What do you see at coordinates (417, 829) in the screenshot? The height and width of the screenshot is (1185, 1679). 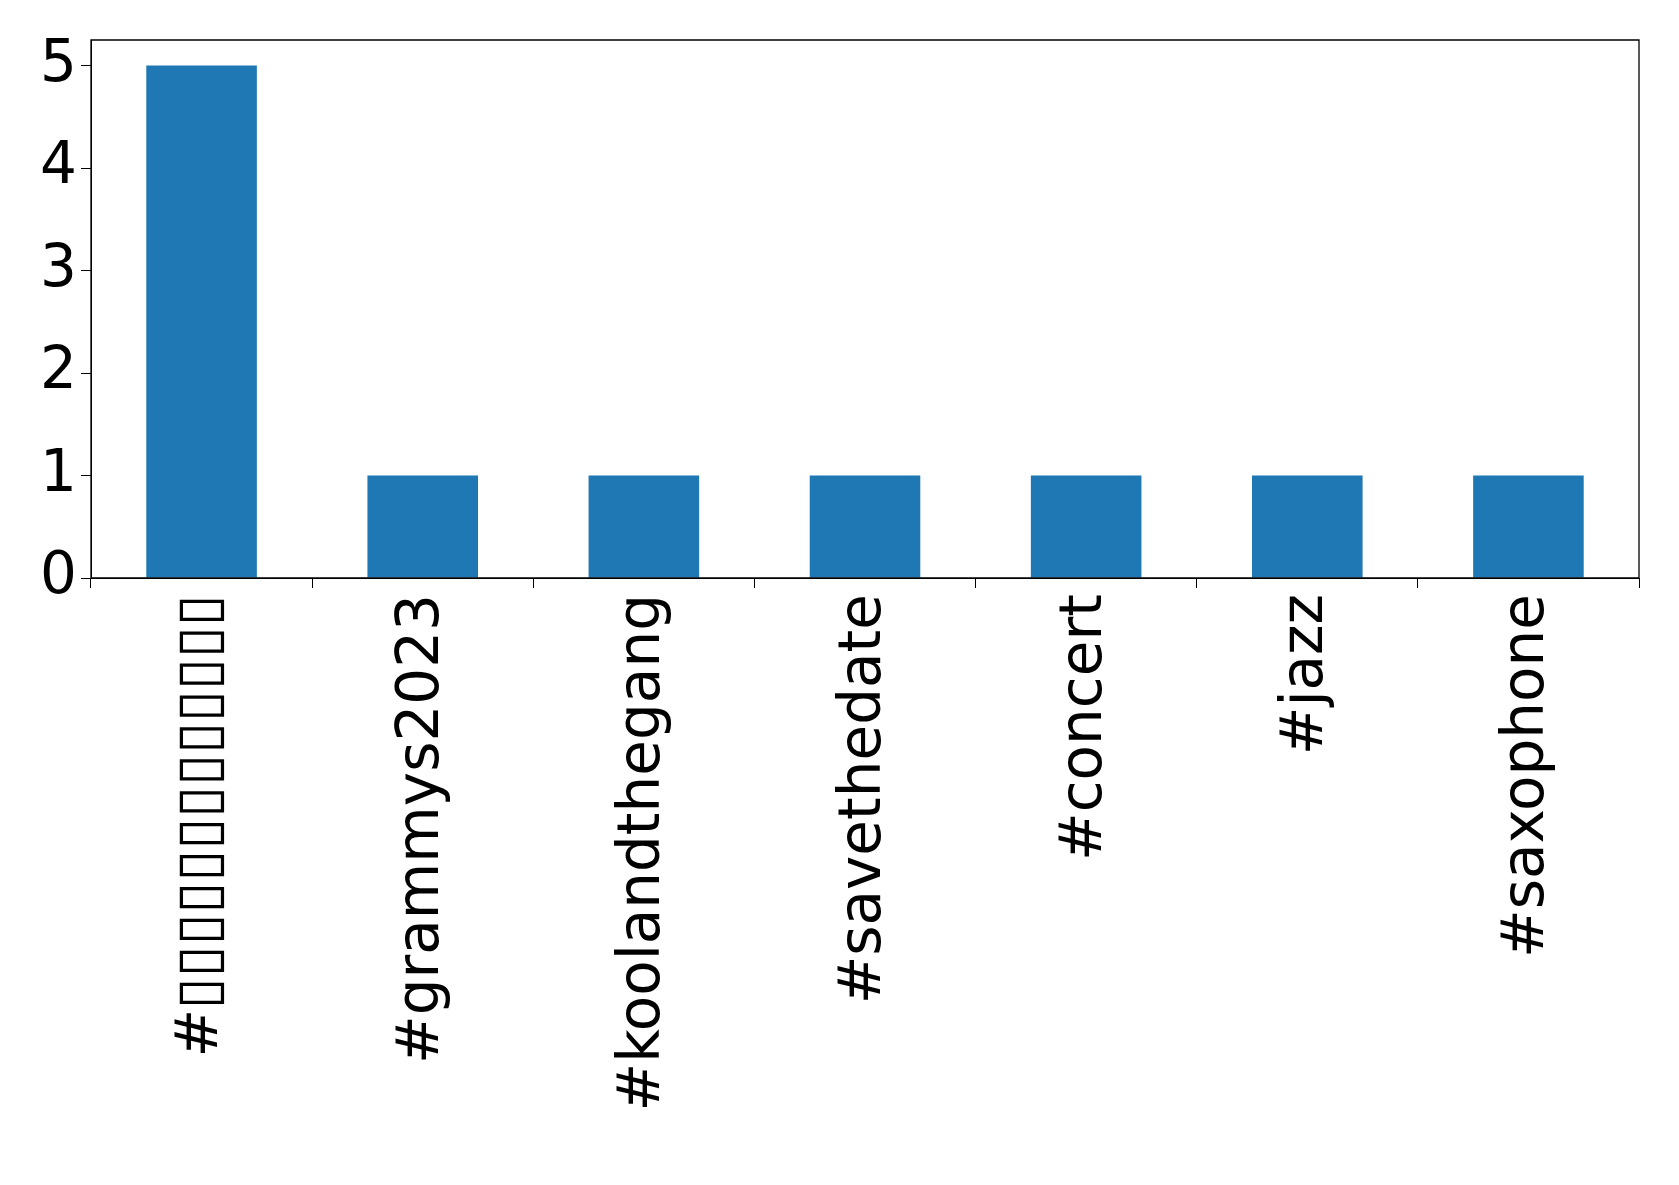 I see `x-tick-label: #grammys2023` at bounding box center [417, 829].